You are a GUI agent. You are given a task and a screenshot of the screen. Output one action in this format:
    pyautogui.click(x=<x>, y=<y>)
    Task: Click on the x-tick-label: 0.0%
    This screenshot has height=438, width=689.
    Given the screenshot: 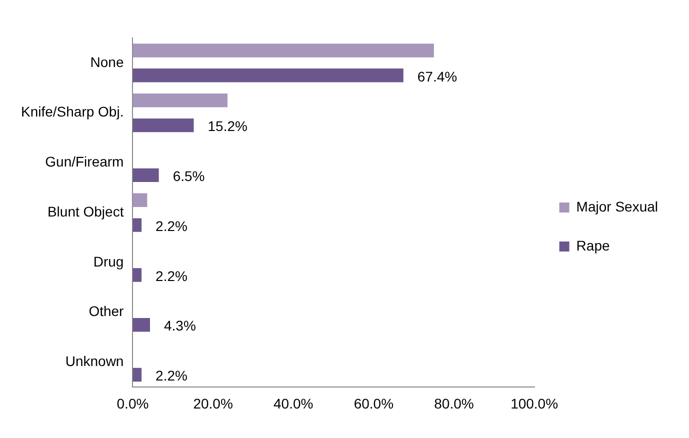 What is the action you would take?
    pyautogui.click(x=132, y=403)
    